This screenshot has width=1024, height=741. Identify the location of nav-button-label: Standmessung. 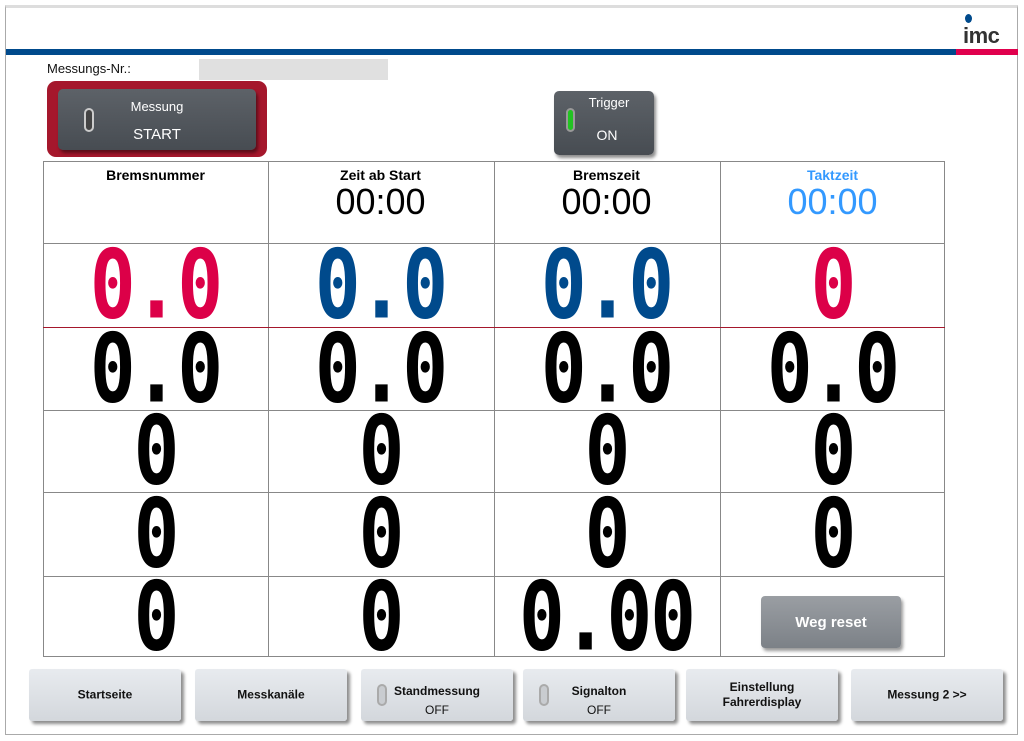
(436, 691).